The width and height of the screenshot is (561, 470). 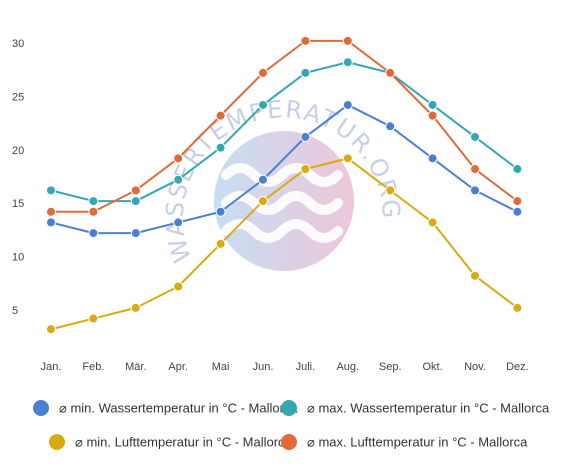 What do you see at coordinates (347, 367) in the screenshot?
I see `x-tick-label: Aug.` at bounding box center [347, 367].